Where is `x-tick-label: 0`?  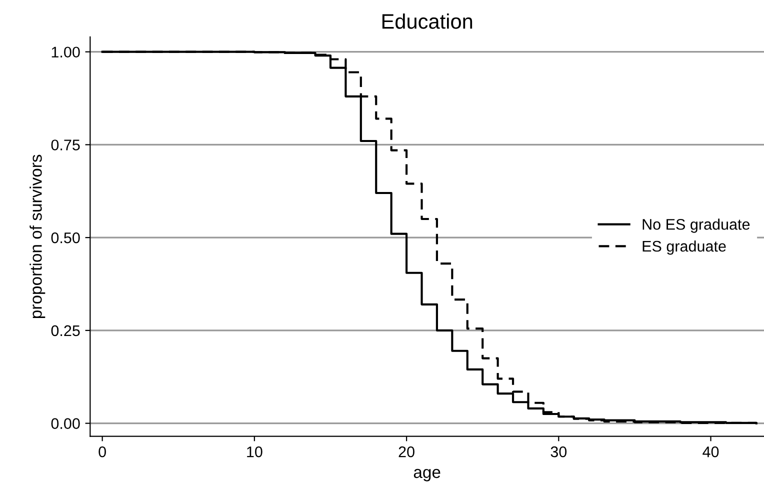
x-tick-label: 0 is located at coordinates (102, 452).